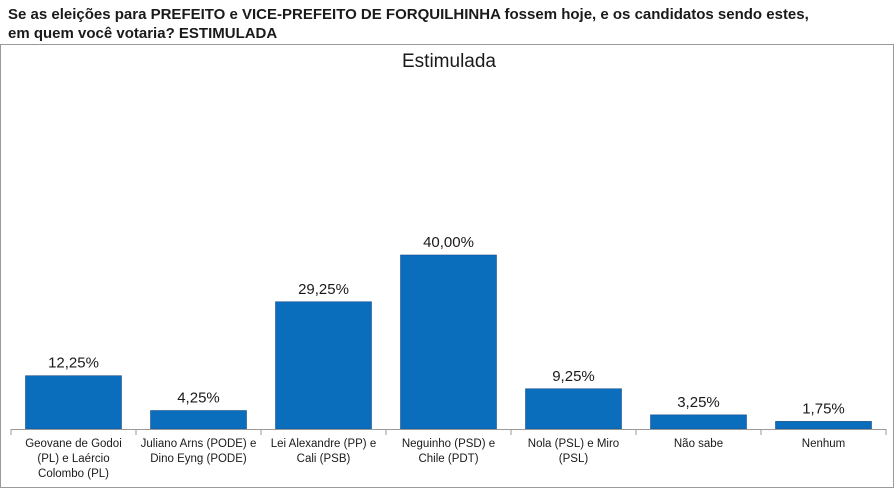 Image resolution: width=896 pixels, height=490 pixels. Describe the element at coordinates (143, 33) in the screenshot. I see `question-line-2: em quem você votaria? ESTIMULADA` at that location.